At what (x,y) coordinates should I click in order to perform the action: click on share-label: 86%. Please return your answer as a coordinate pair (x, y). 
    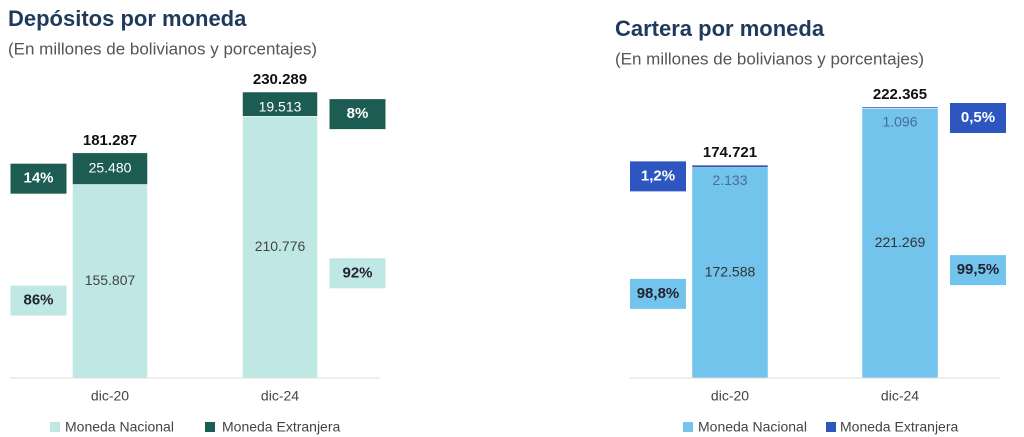
    Looking at the image, I should click on (38, 300).